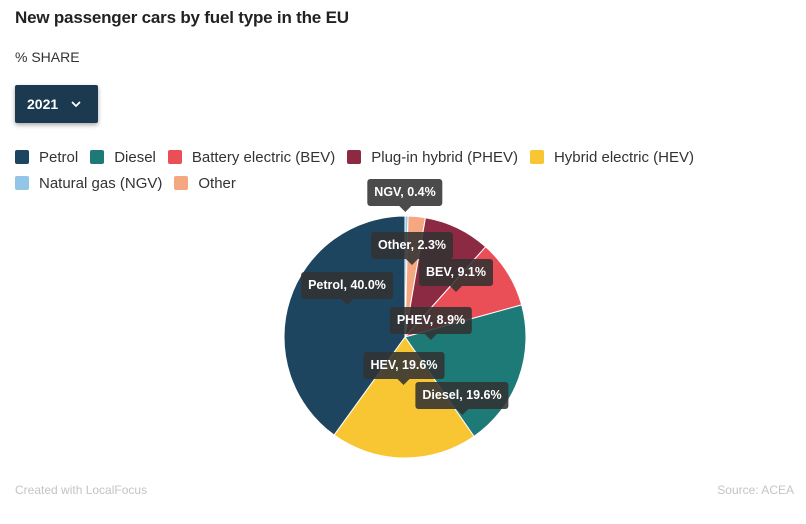  I want to click on legend-item-bev: Battery electric (BEV), so click(251, 157).